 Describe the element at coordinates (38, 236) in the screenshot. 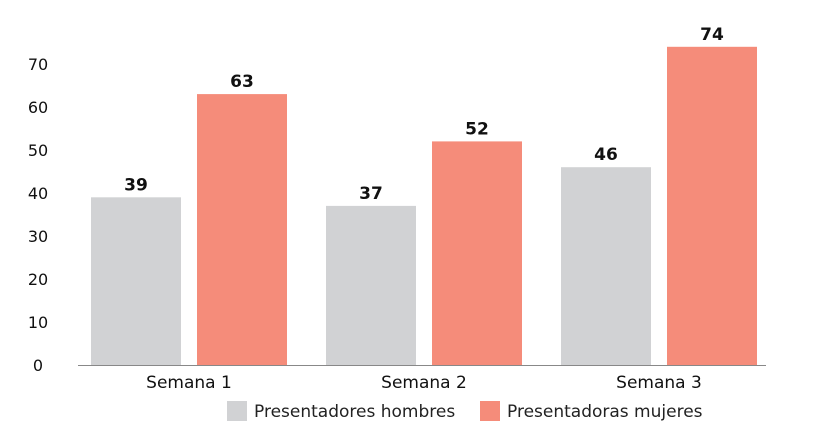

I see `y-tick-label: 30` at that location.